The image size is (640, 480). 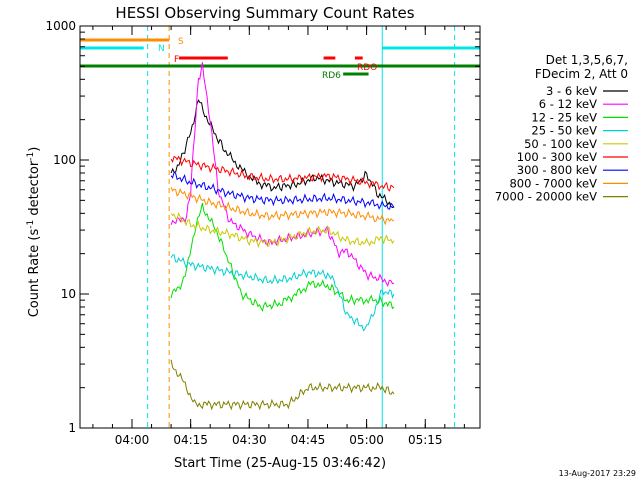 What do you see at coordinates (264, 13) in the screenshot?
I see `chart-title: HESSI Observing Summary Count Rates` at bounding box center [264, 13].